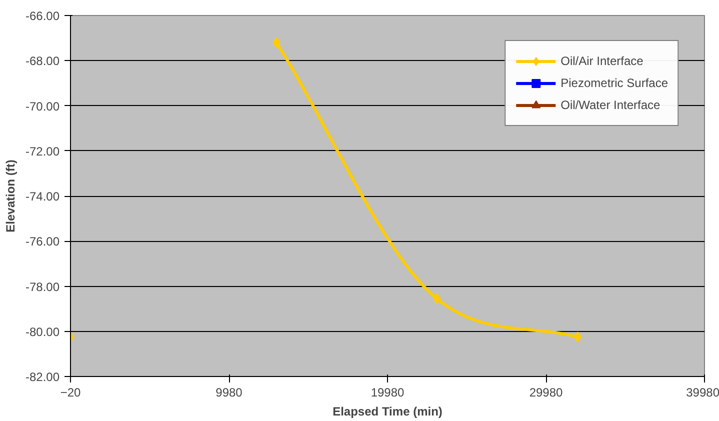  Describe the element at coordinates (387, 393) in the screenshot. I see `x-tick-label: 19980` at that location.